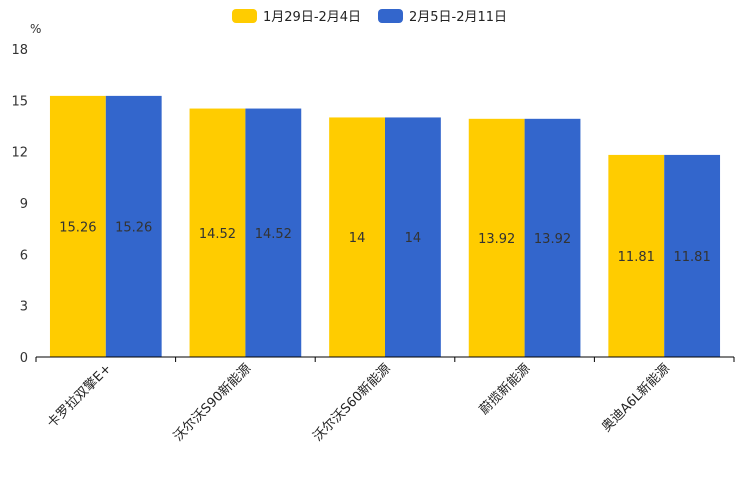 This screenshot has height=496, width=744. Describe the element at coordinates (504, 389) in the screenshot. I see `x-tick-label: 蔚揽新能源` at that location.